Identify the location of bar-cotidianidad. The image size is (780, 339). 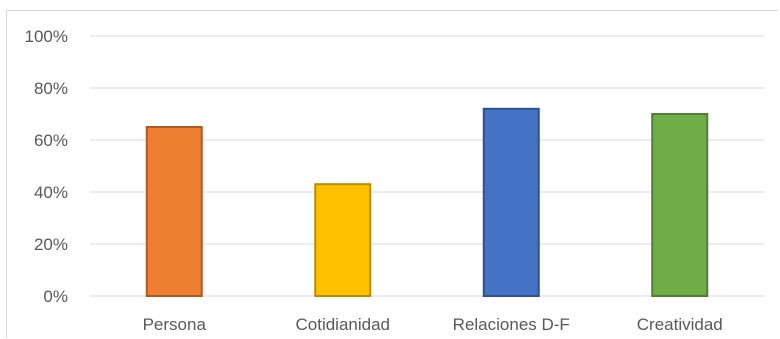
(343, 240).